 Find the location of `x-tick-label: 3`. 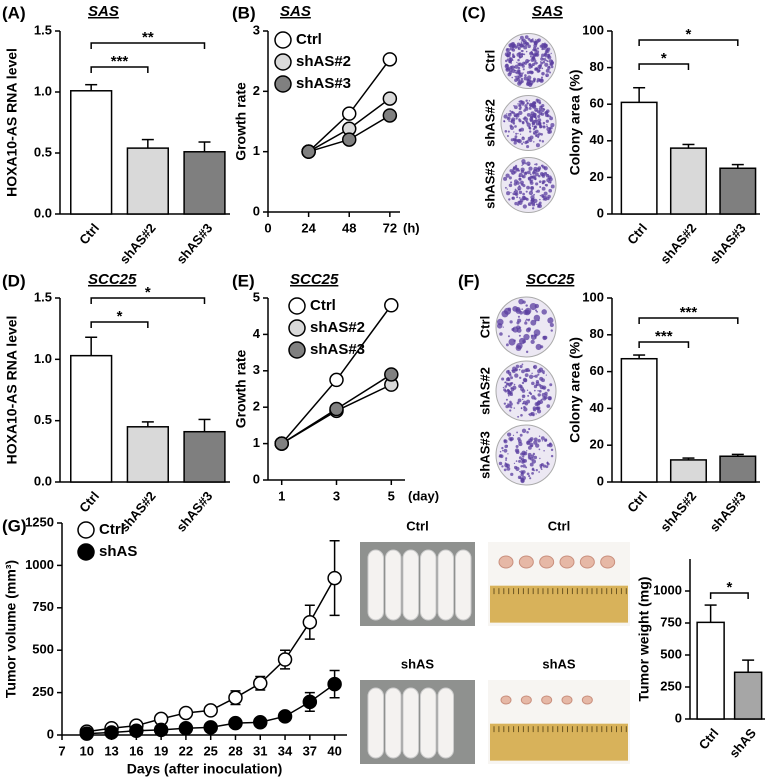

x-tick-label: 3 is located at coordinates (336, 495).